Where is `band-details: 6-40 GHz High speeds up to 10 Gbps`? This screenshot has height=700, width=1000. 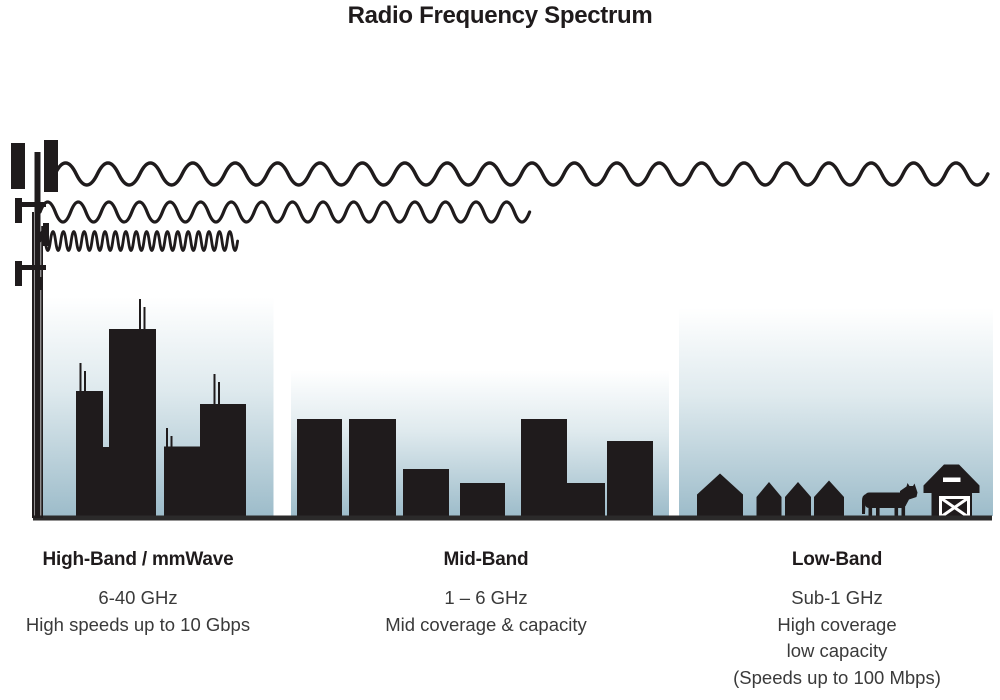 band-details: 6-40 GHz High speeds up to 10 Gbps is located at coordinates (138, 611).